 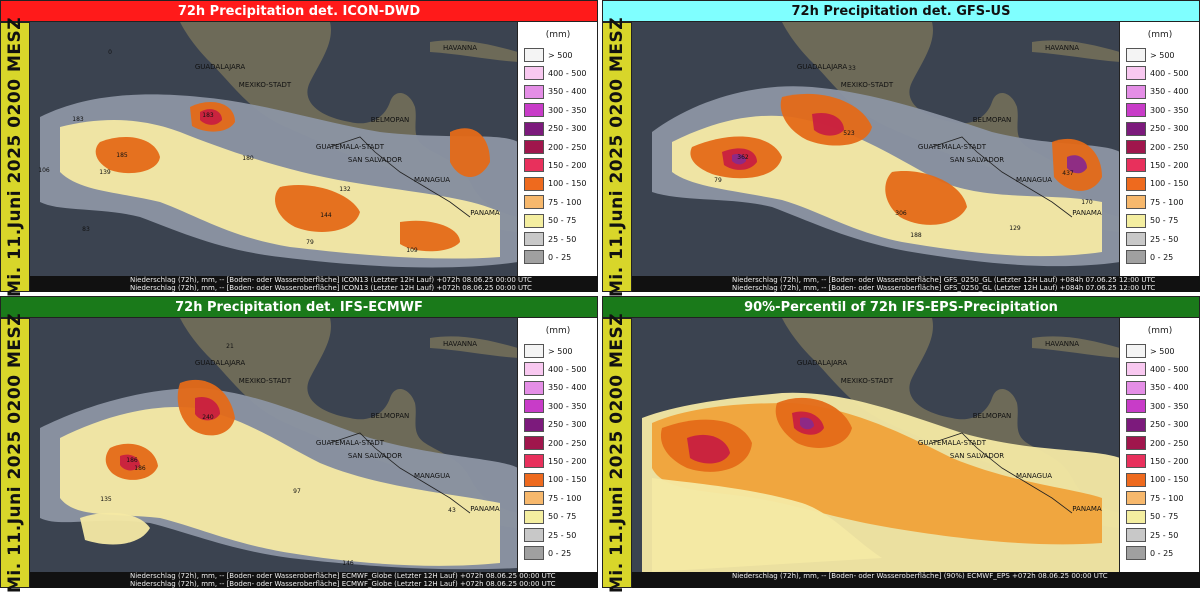 I want to click on legend-label: 0 - 25, so click(x=560, y=257).